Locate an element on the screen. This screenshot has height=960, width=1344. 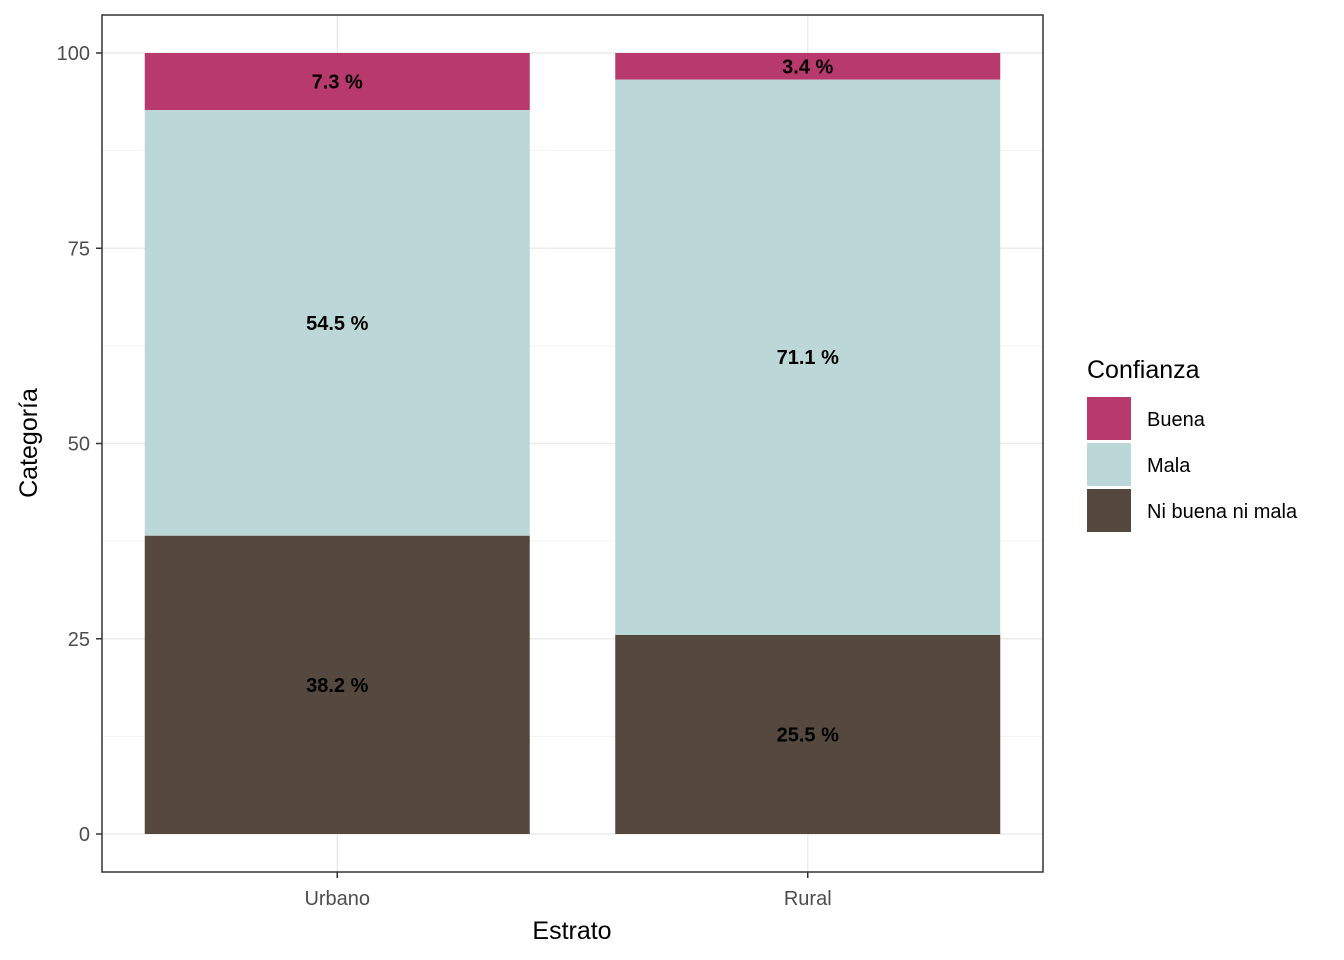
x-axis-title: Estrato is located at coordinates (571, 931).